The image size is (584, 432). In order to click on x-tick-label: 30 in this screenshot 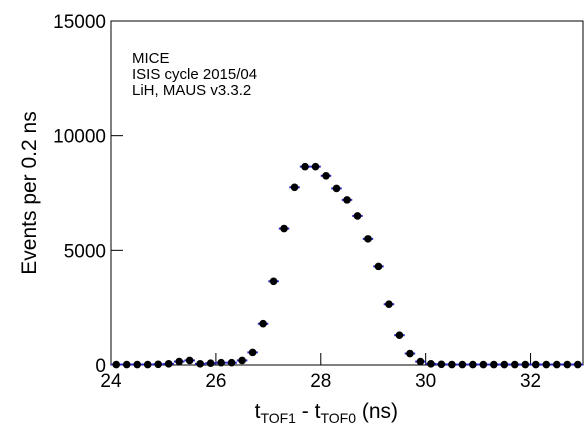, I will do `click(425, 381)`.